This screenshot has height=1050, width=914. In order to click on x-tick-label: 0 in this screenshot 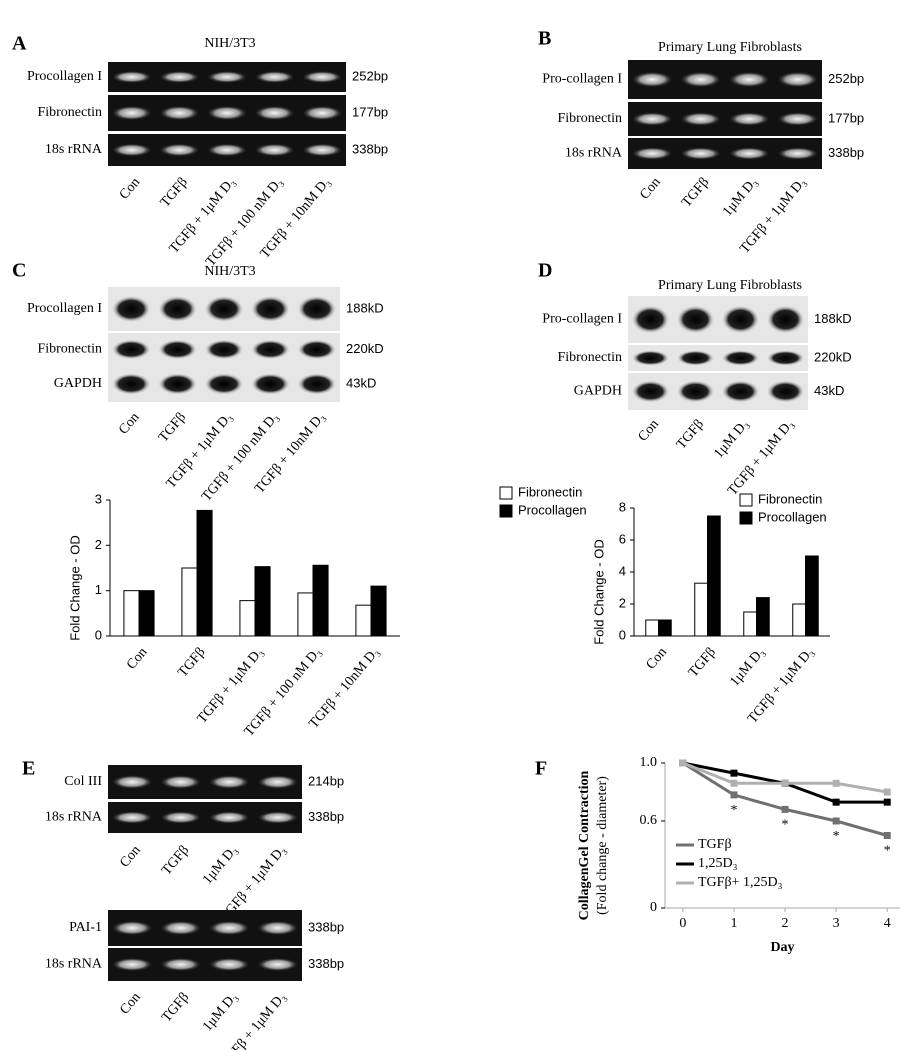, I will do `click(682, 923)`.